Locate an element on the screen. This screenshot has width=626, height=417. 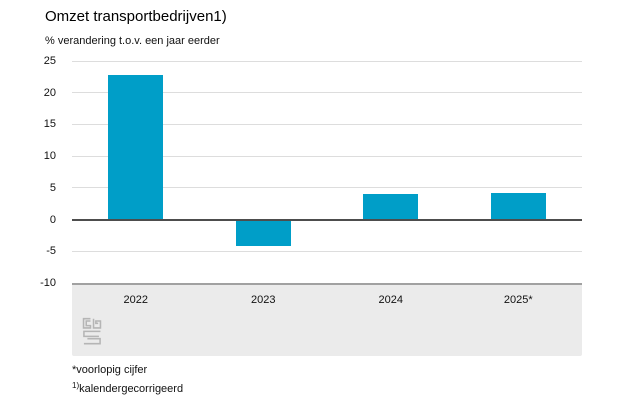
y-tick-label: 25 is located at coordinates (49, 61).